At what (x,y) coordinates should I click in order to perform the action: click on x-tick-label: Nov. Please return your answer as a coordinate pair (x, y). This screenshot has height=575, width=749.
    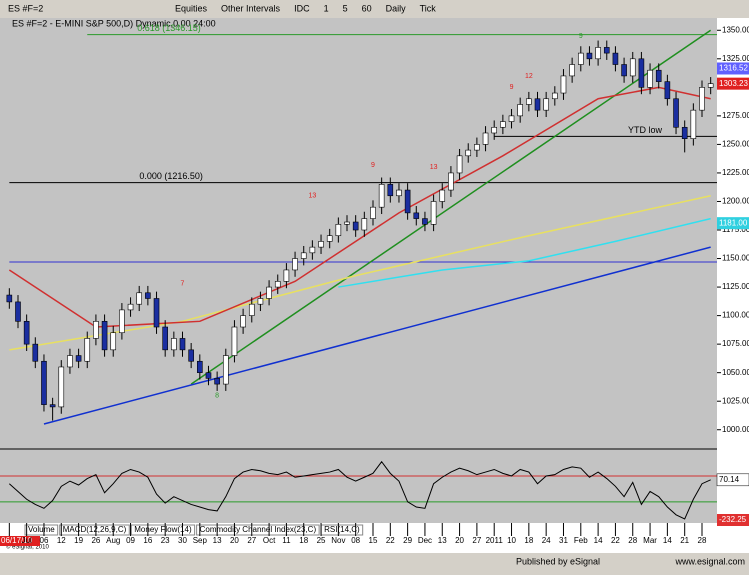
    Looking at the image, I should click on (338, 540).